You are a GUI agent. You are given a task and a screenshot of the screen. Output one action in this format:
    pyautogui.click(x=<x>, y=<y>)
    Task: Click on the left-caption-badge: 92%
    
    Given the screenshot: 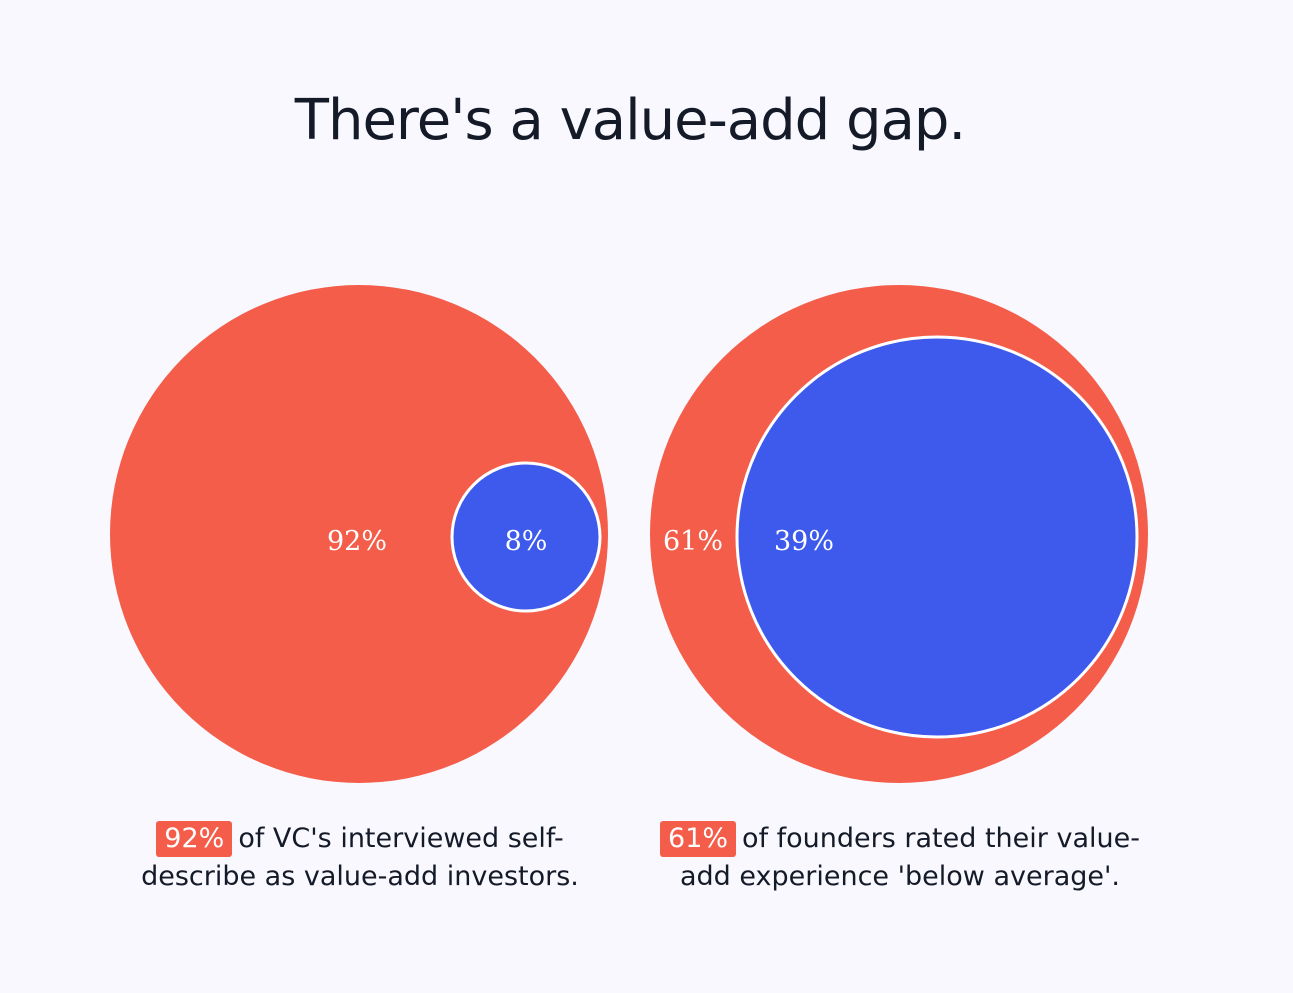 What is the action you would take?
    pyautogui.click(x=194, y=839)
    